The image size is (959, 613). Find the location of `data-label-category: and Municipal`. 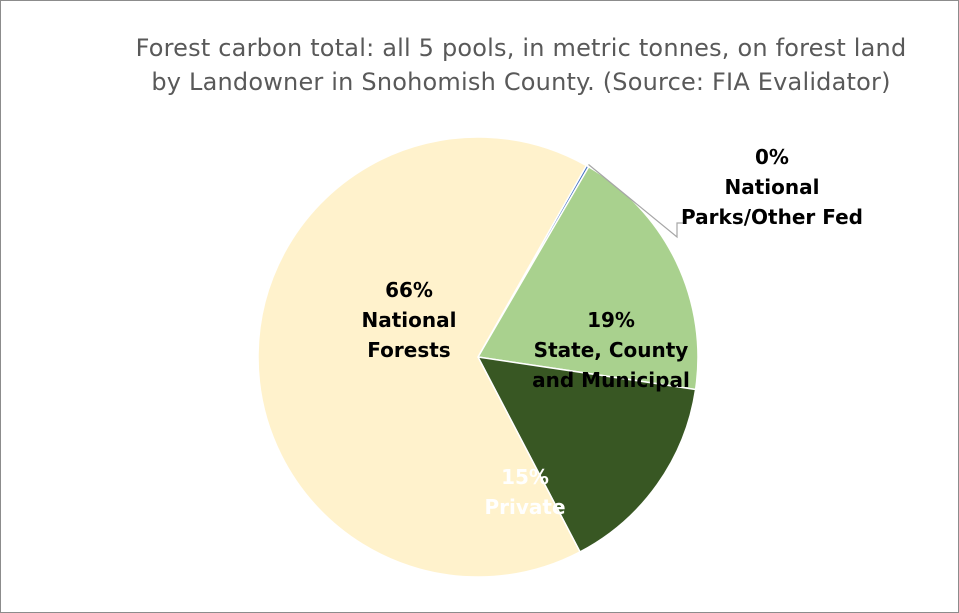

data-label-category: and Municipal is located at coordinates (611, 380).